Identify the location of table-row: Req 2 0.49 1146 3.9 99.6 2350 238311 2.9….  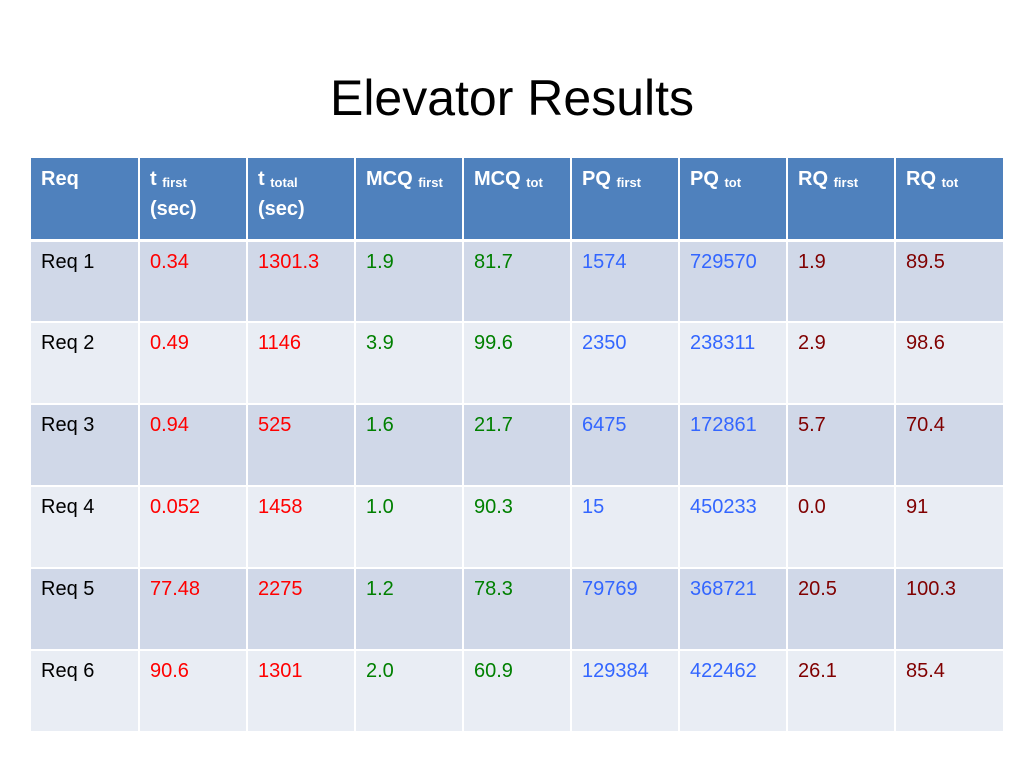
(517, 363).